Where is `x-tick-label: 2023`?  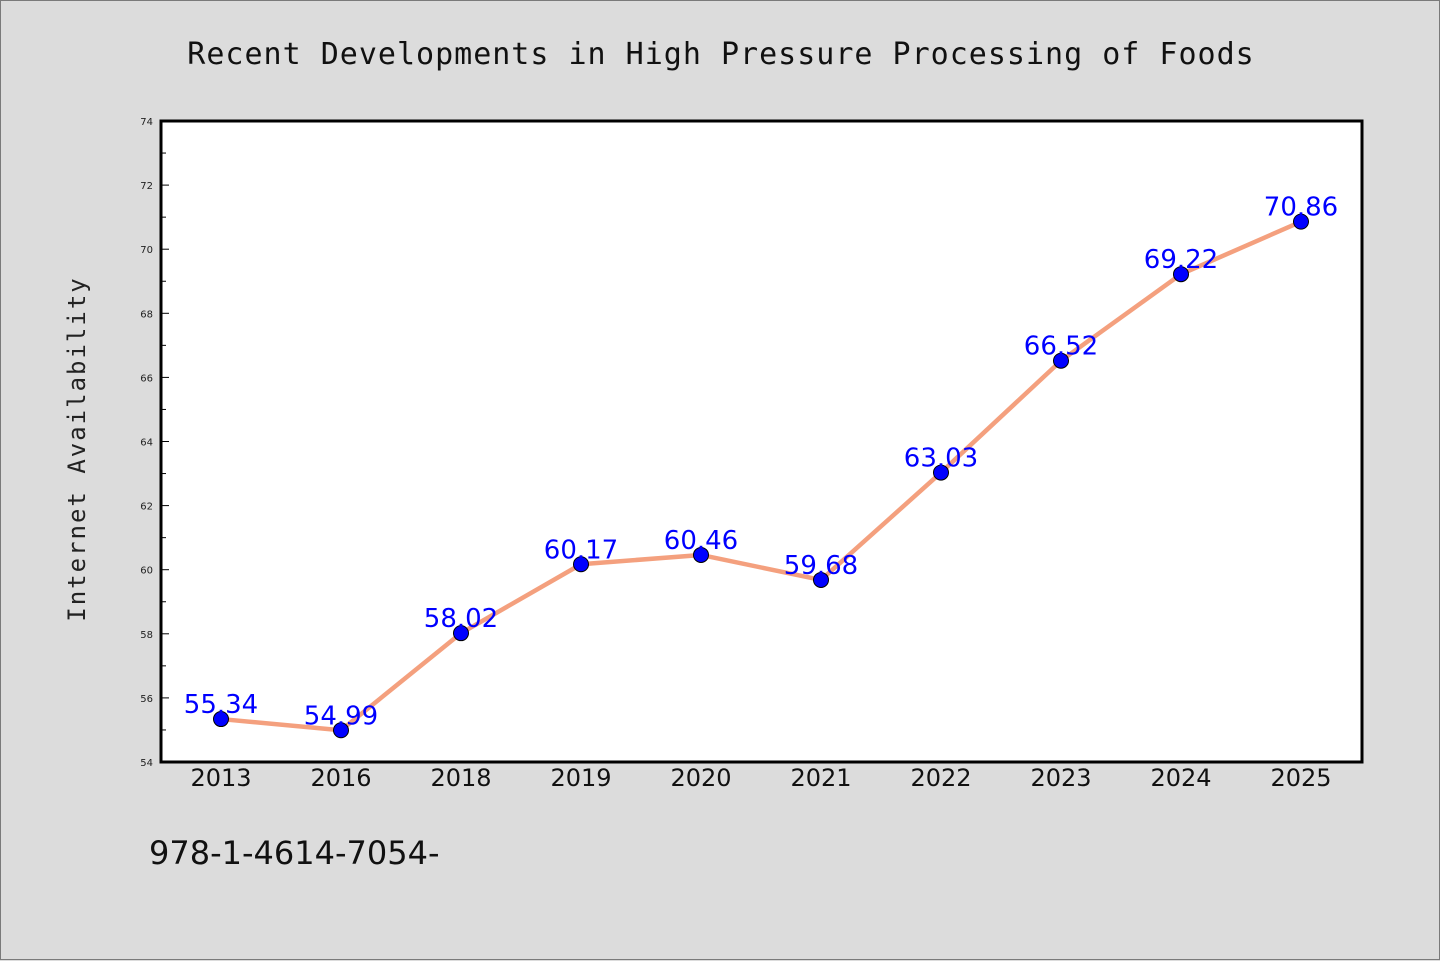
x-tick-label: 2023 is located at coordinates (1060, 778).